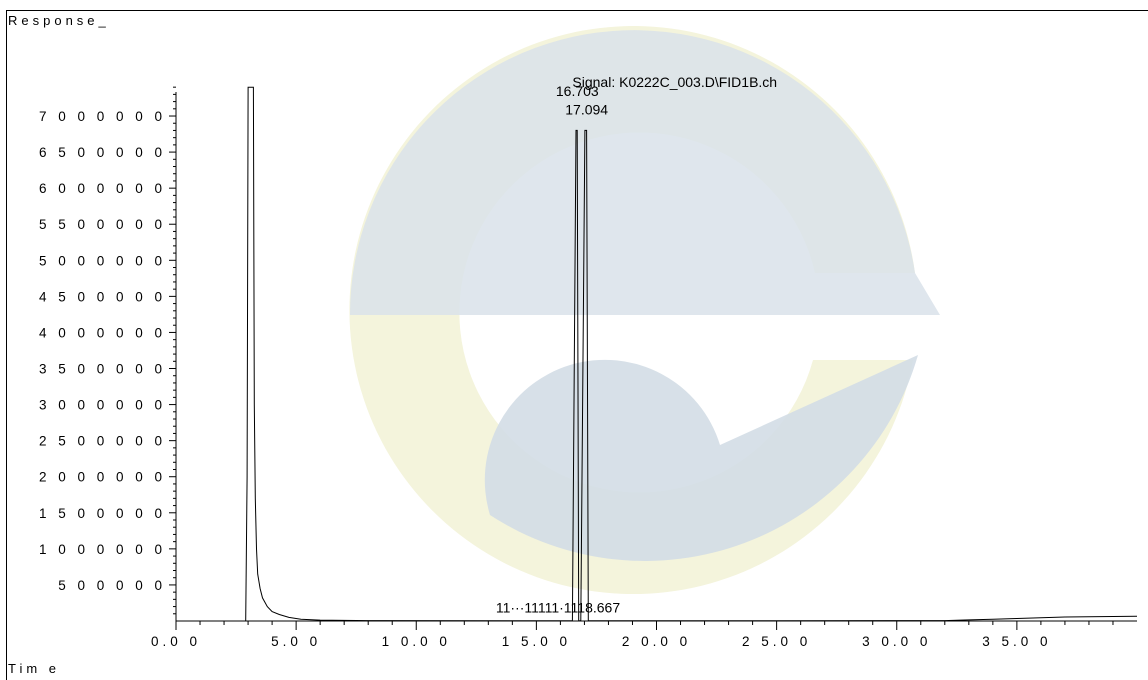 This screenshot has width=1148, height=680. I want to click on y-tick-label: 5 0 0 0 0 0 0, so click(102, 260).